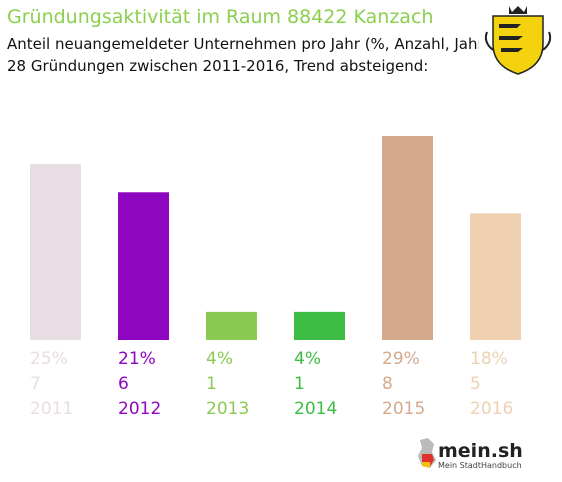  Describe the element at coordinates (51, 409) in the screenshot. I see `year-label-2011: 2011` at that location.